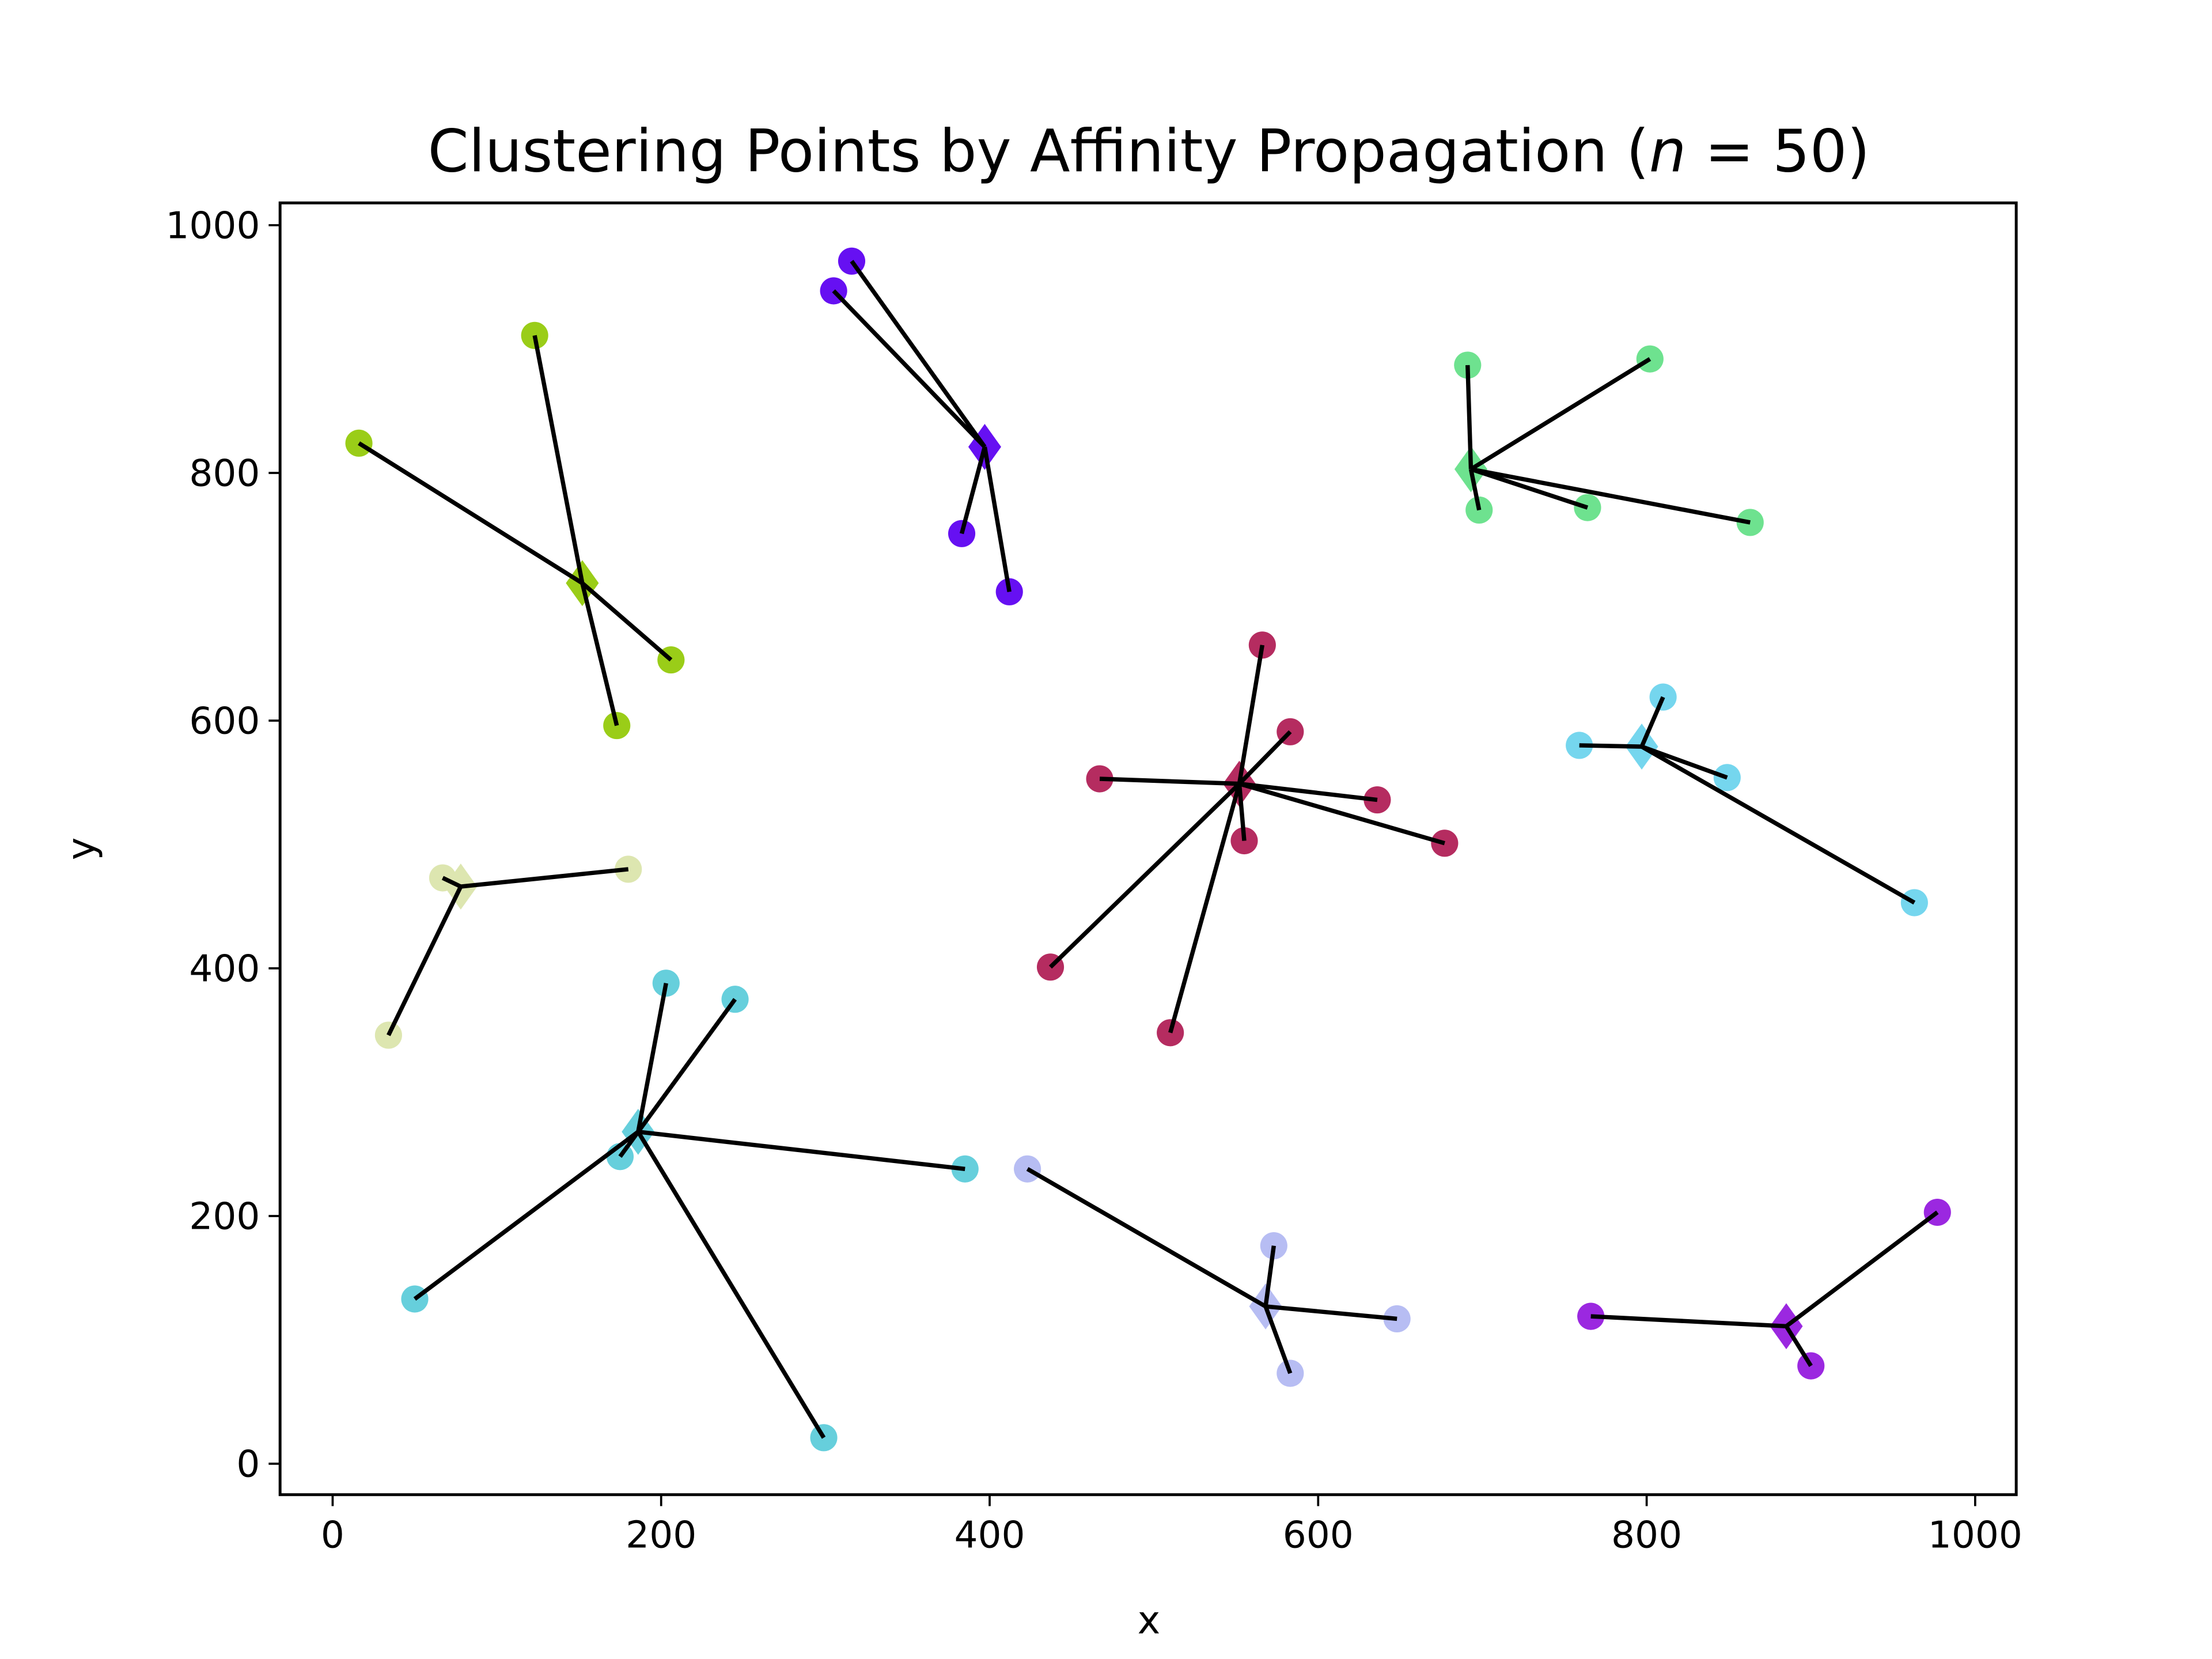 Image resolution: width=2212 pixels, height=1659 pixels. Describe the element at coordinates (1149, 1619) in the screenshot. I see `x-axis-label: x` at that location.